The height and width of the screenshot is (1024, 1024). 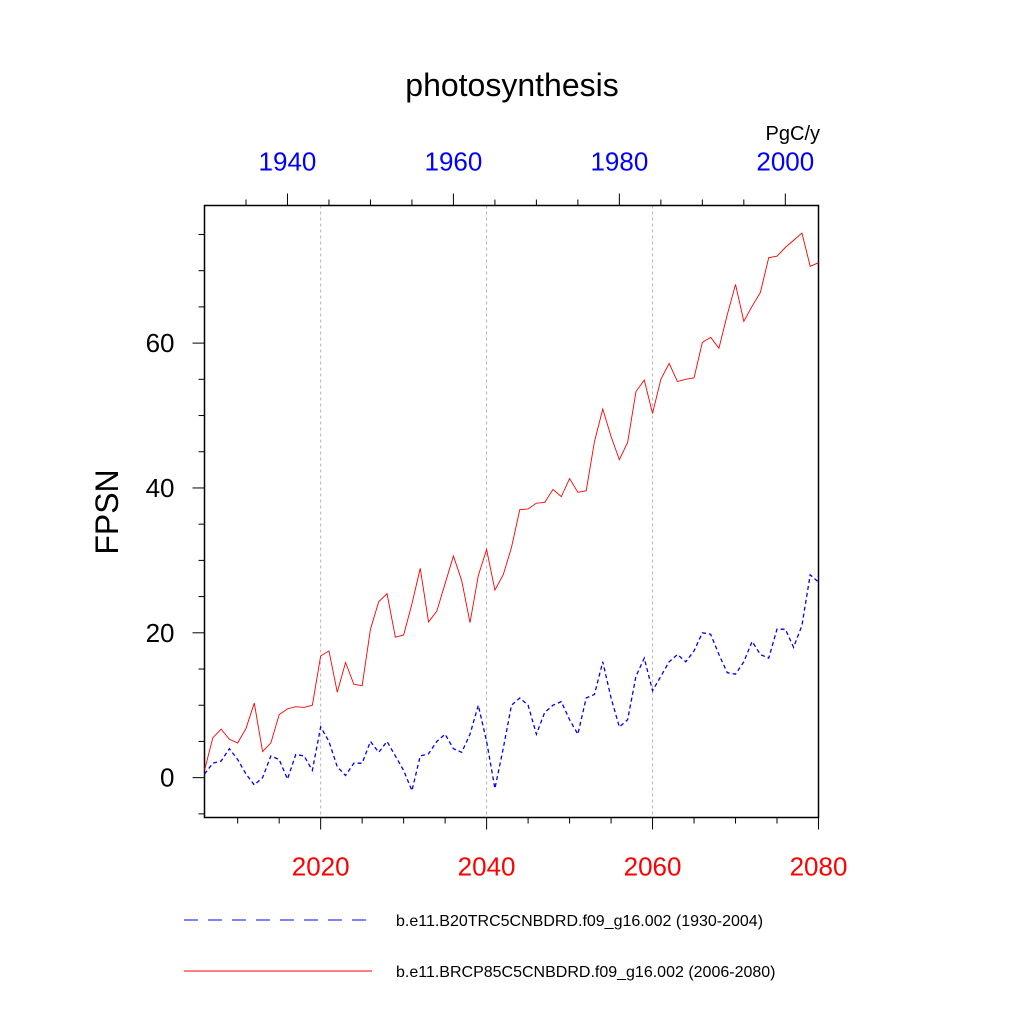 What do you see at coordinates (321, 867) in the screenshot?
I see `bottom-tick-label-2020: 2020` at bounding box center [321, 867].